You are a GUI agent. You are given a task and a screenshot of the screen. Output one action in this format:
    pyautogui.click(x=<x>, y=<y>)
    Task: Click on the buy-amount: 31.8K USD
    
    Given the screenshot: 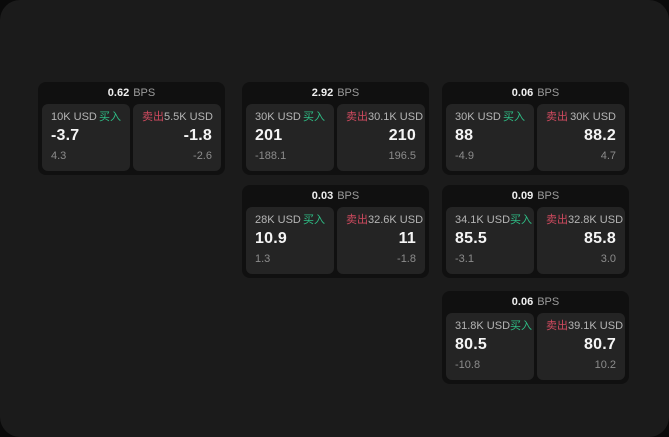 What is the action you would take?
    pyautogui.click(x=483, y=326)
    